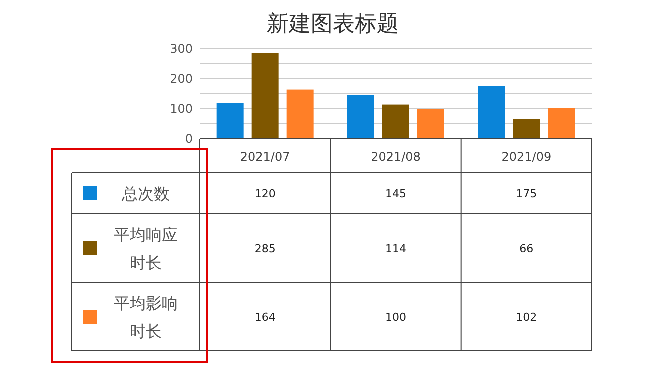 Image resolution: width=655 pixels, height=372 pixels. Describe the element at coordinates (265, 194) in the screenshot. I see `data-label: 120` at that location.